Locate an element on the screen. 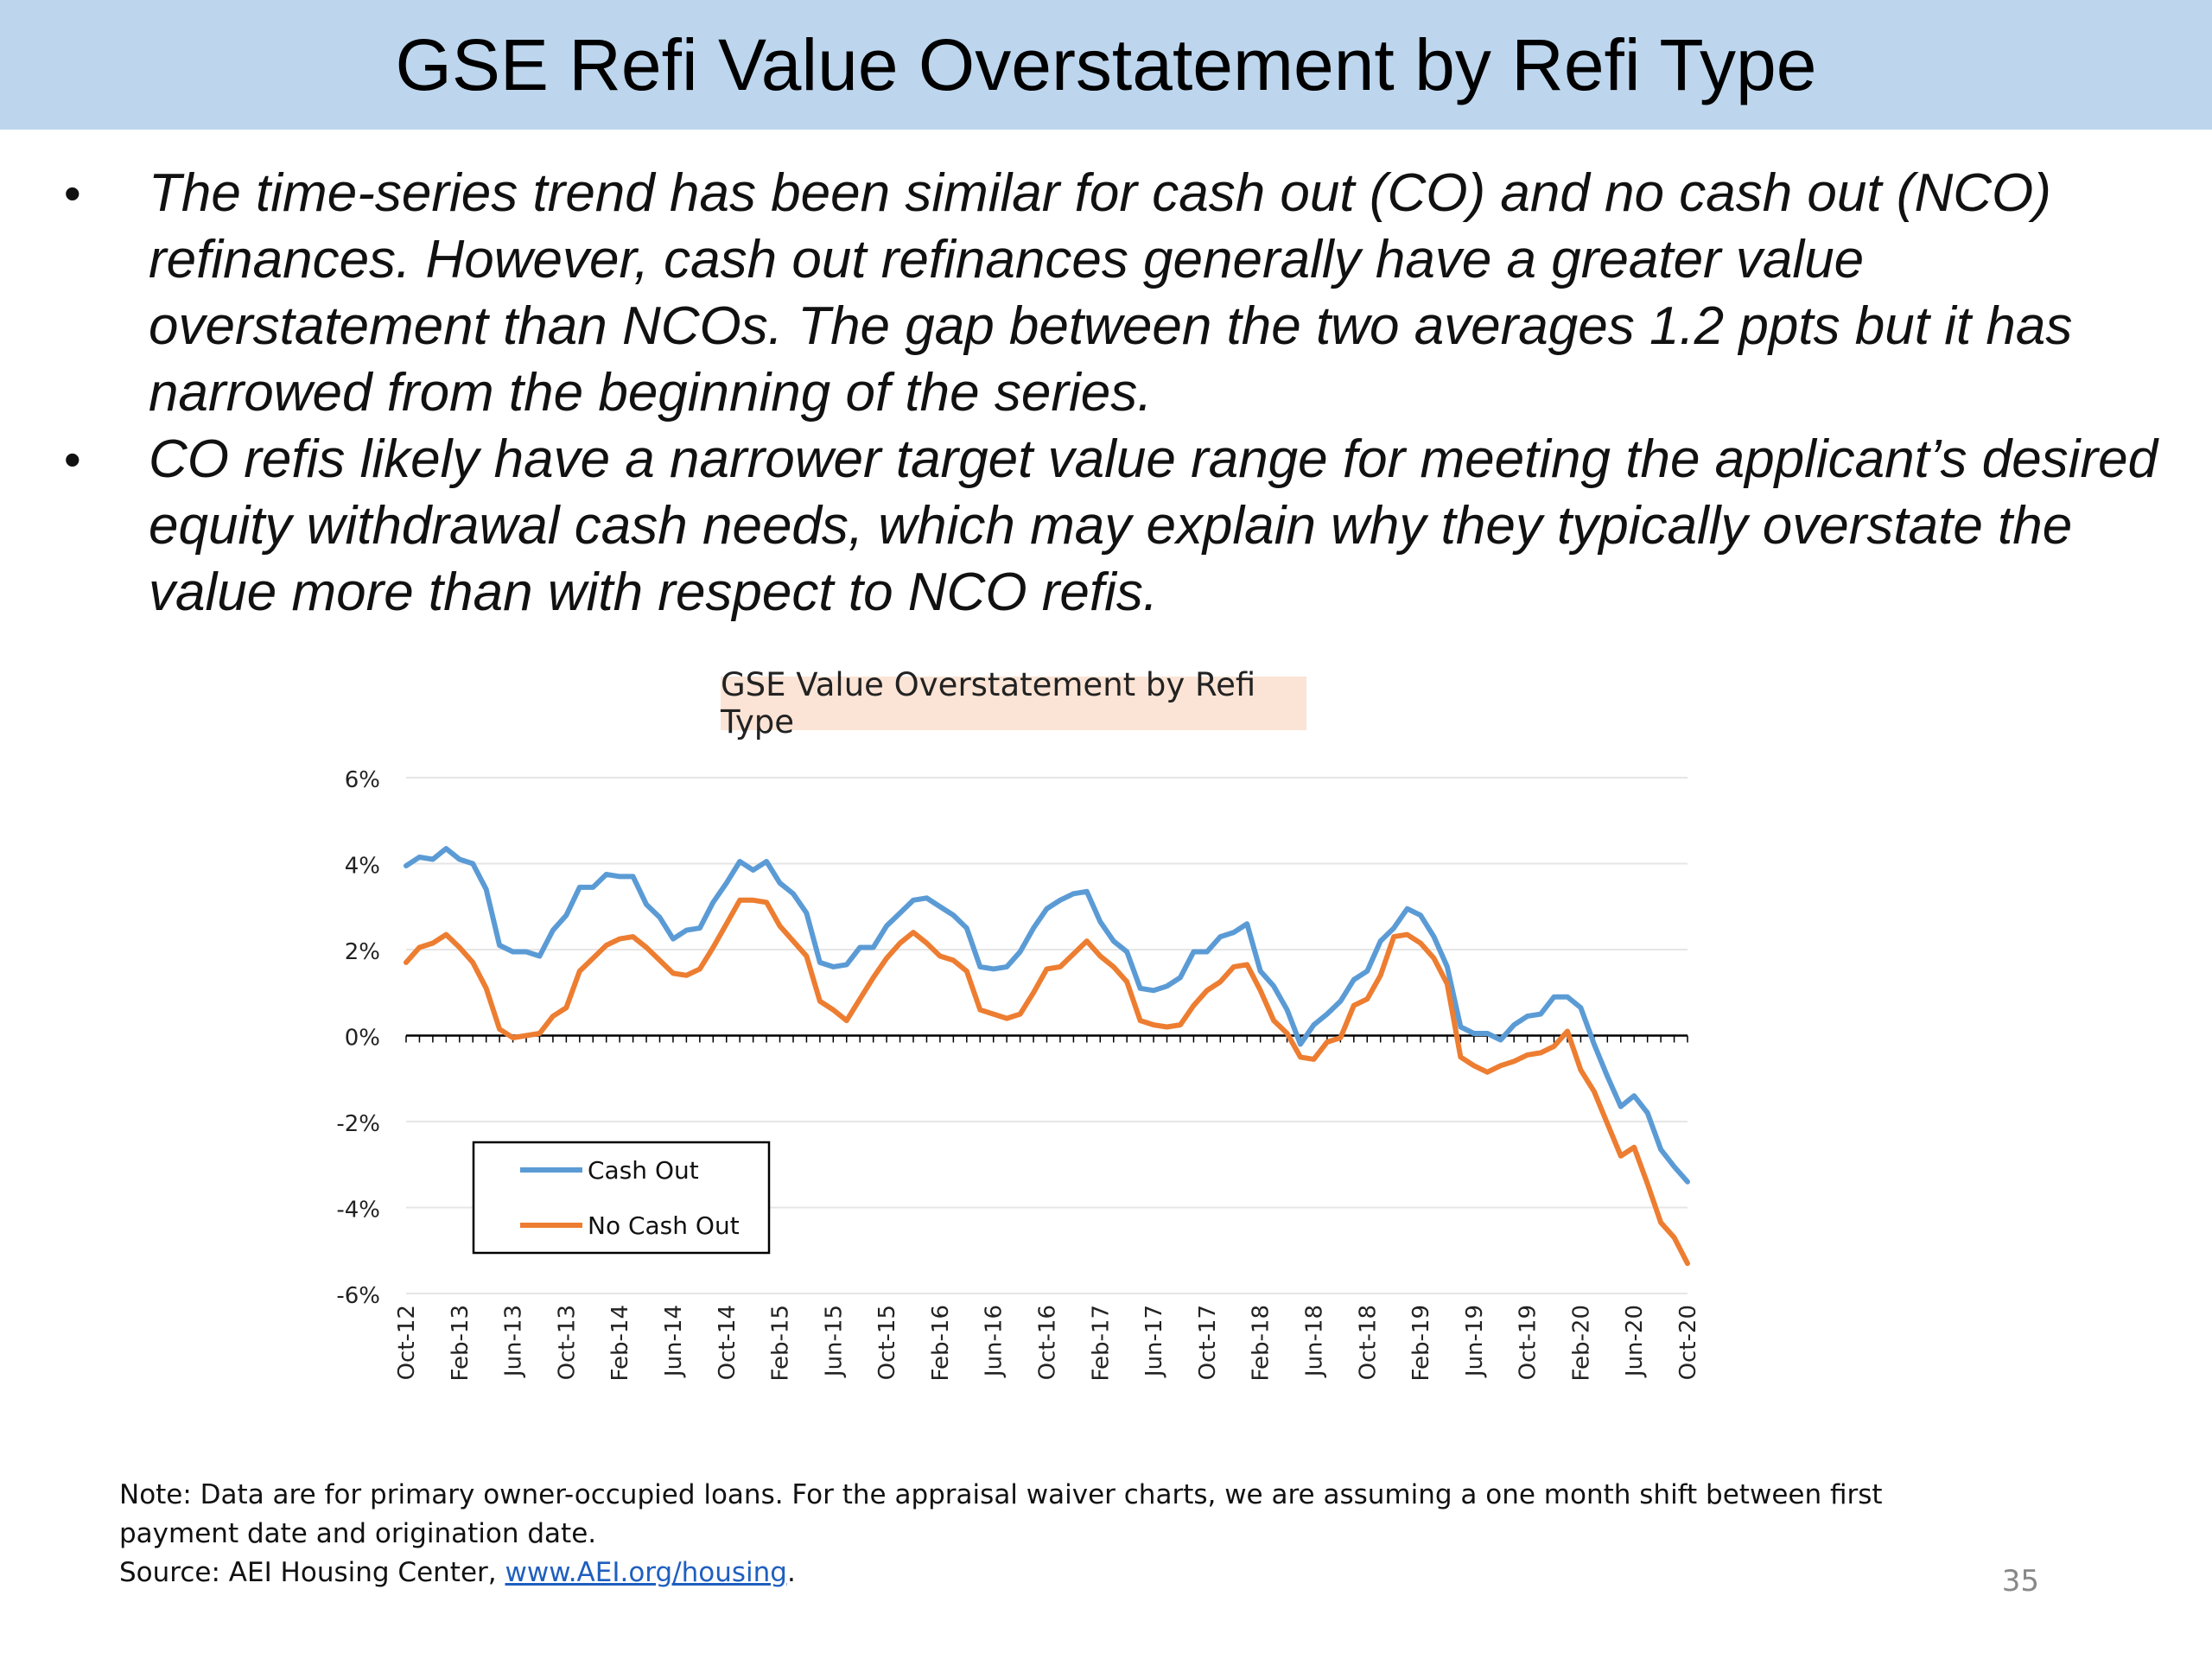 This screenshot has width=2212, height=1659. x-tick-label: Oct-17 is located at coordinates (1208, 1342).